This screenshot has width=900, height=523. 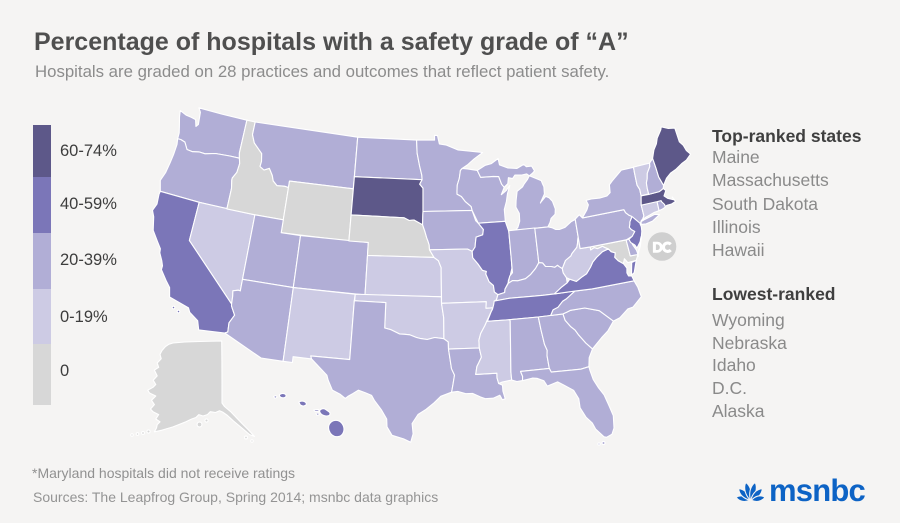 What do you see at coordinates (817, 492) in the screenshot?
I see `svg-text: msnbc` at bounding box center [817, 492].